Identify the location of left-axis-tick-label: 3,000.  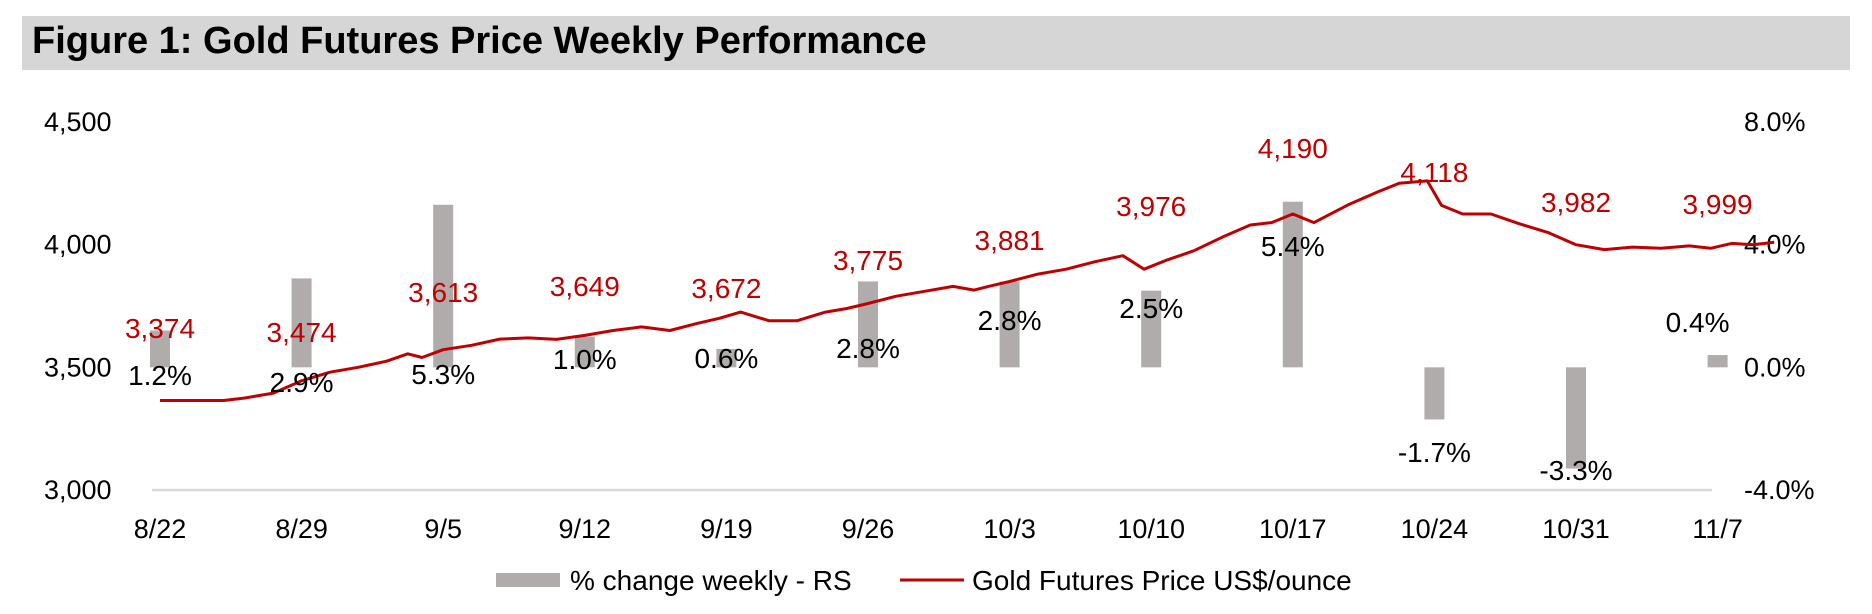
(78, 490).